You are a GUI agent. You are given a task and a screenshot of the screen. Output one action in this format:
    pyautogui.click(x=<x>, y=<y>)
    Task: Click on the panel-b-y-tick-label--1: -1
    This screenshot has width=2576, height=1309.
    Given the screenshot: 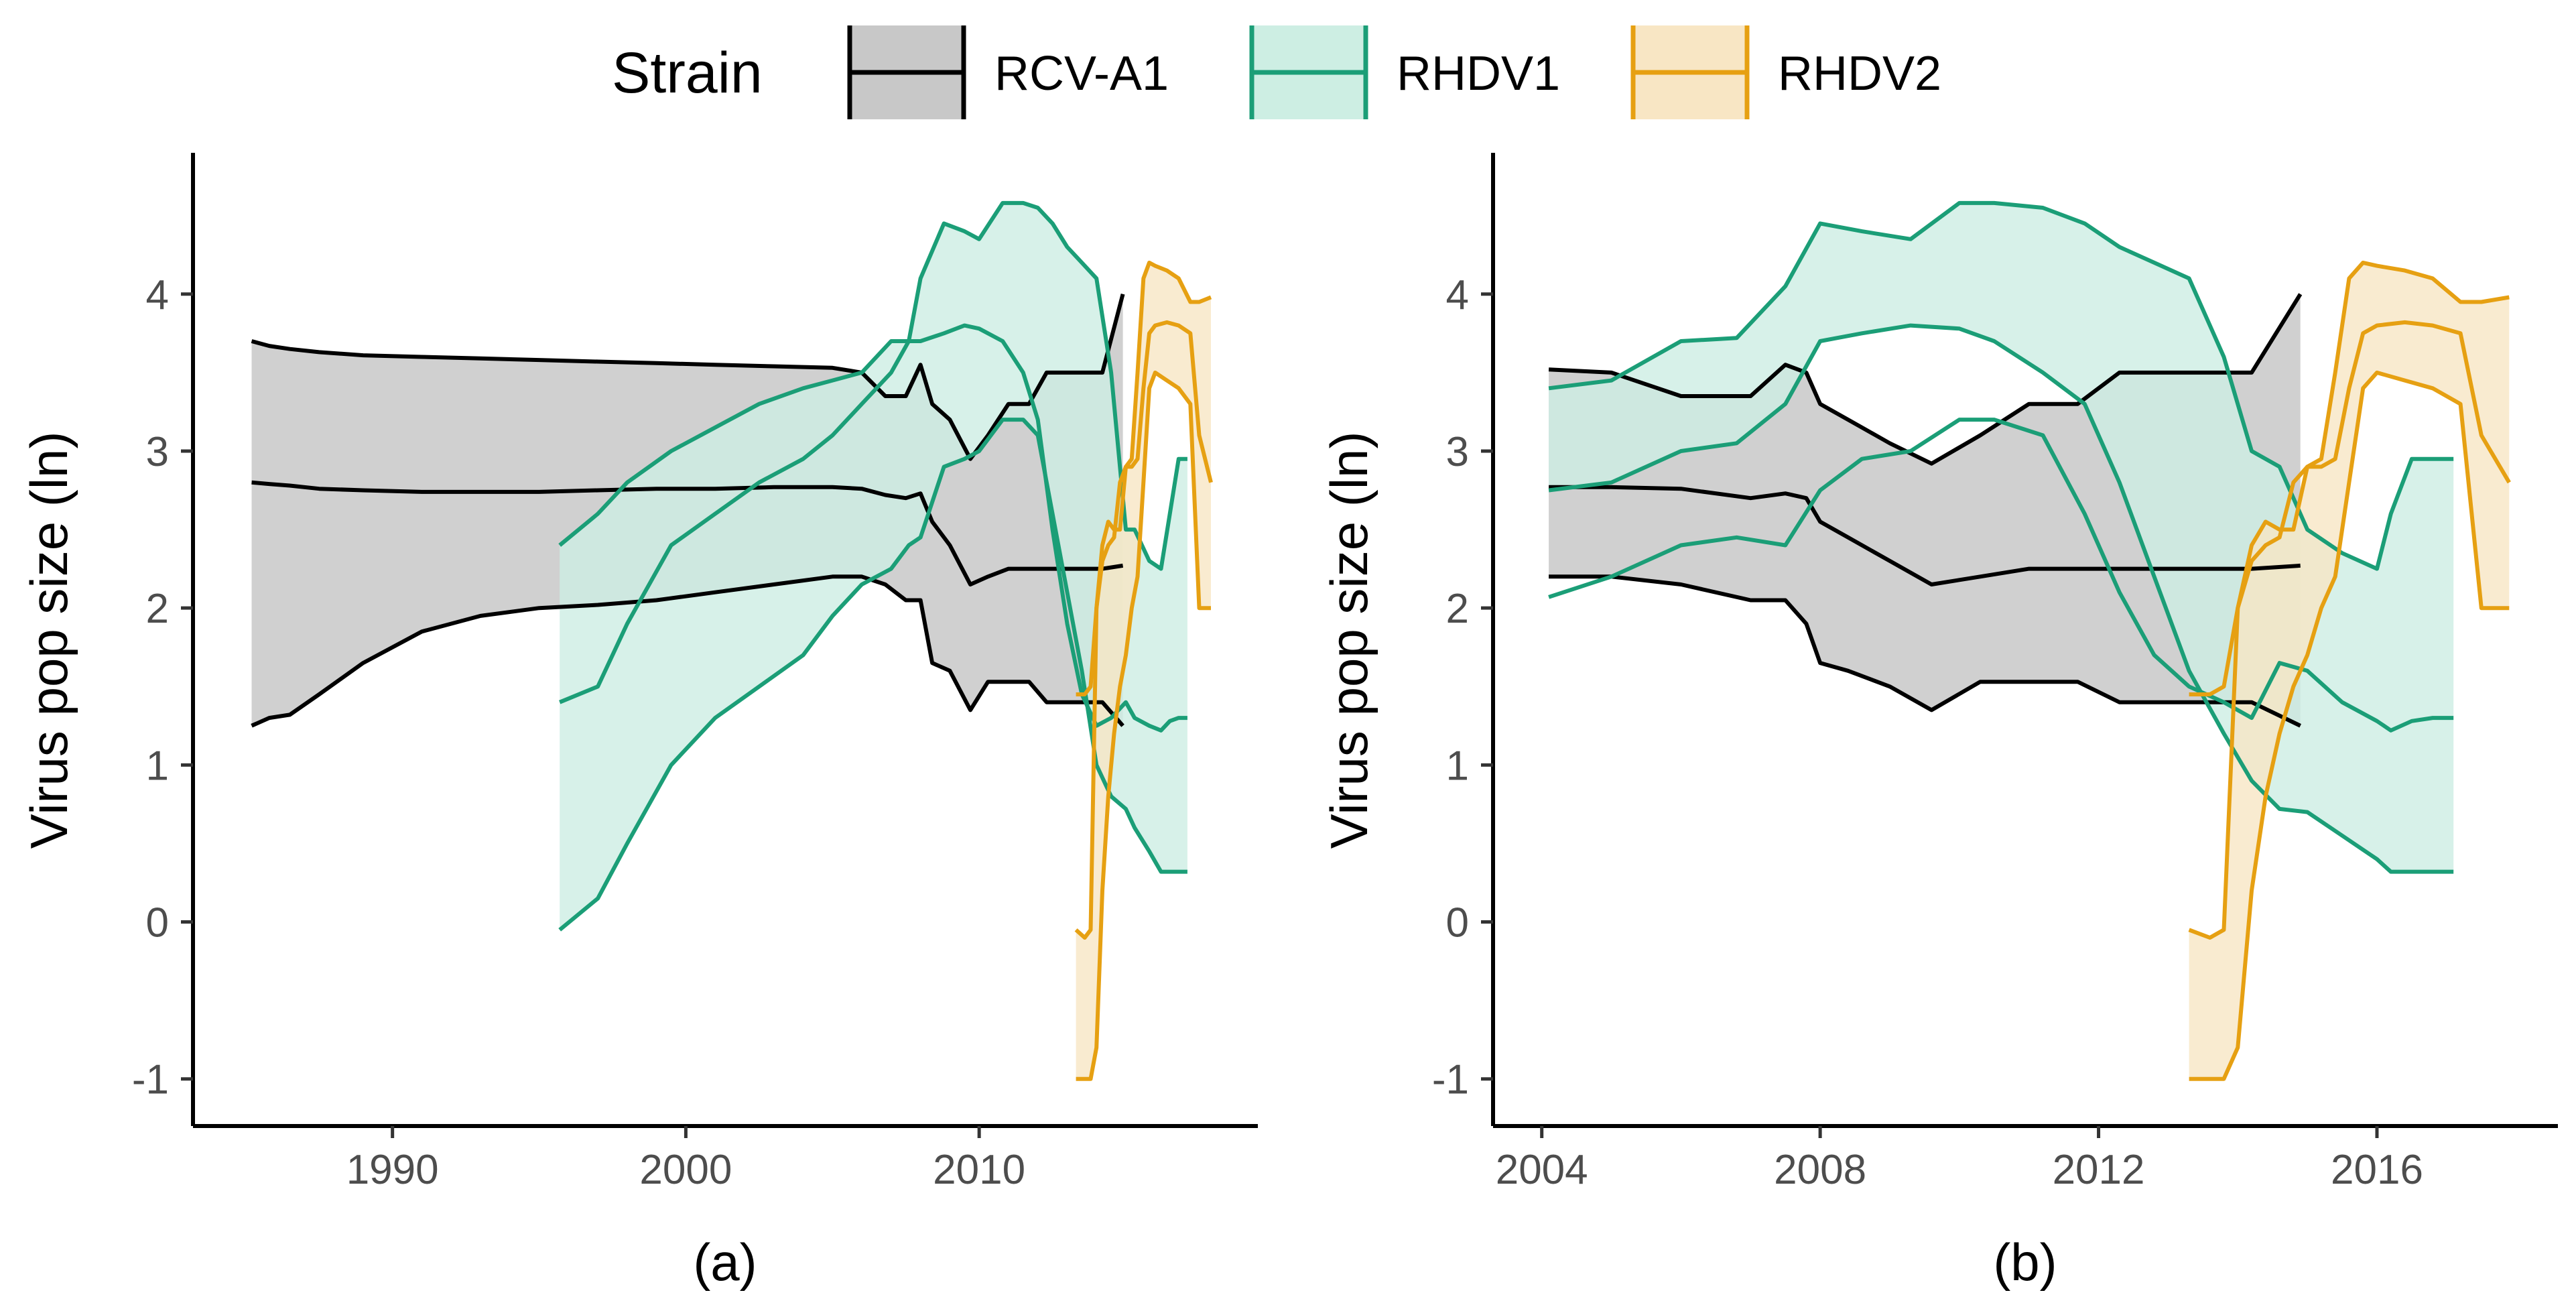 What is the action you would take?
    pyautogui.click(x=1450, y=1080)
    